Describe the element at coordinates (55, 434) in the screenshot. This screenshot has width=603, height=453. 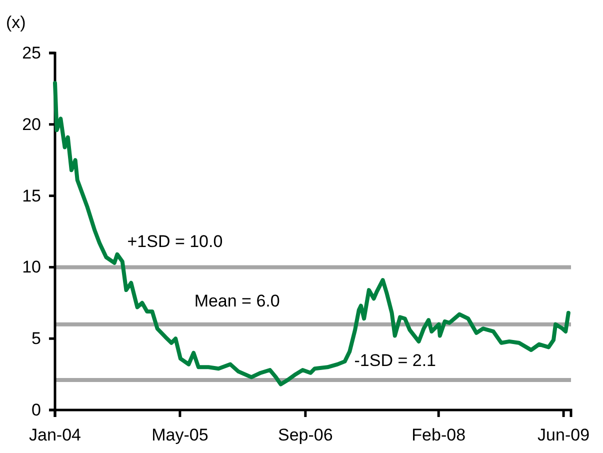
I see `x-tick-label: Jan-04` at that location.